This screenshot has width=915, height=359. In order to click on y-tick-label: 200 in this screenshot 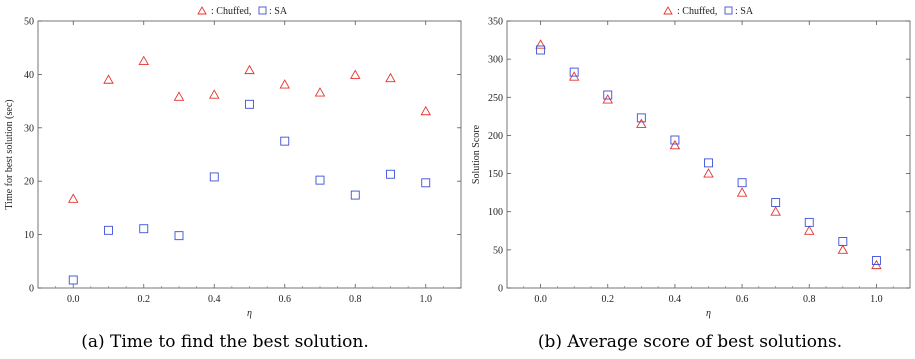, I will do `click(495, 136)`.